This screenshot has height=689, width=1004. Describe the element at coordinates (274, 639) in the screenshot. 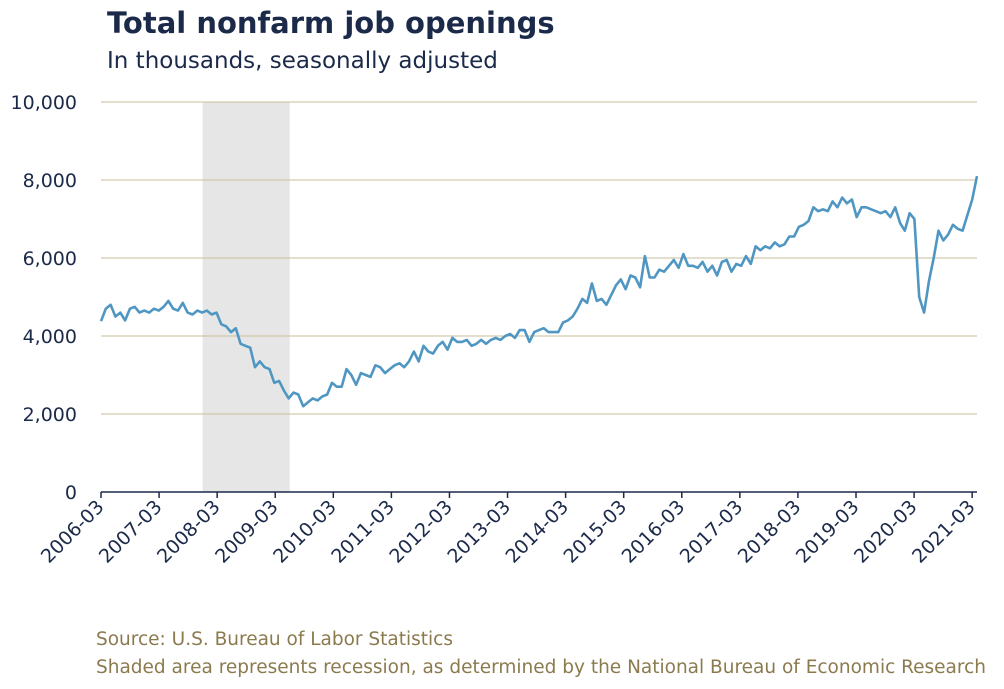

I see `source-note: Source: U.S. Bureau of Labor Statistics` at that location.